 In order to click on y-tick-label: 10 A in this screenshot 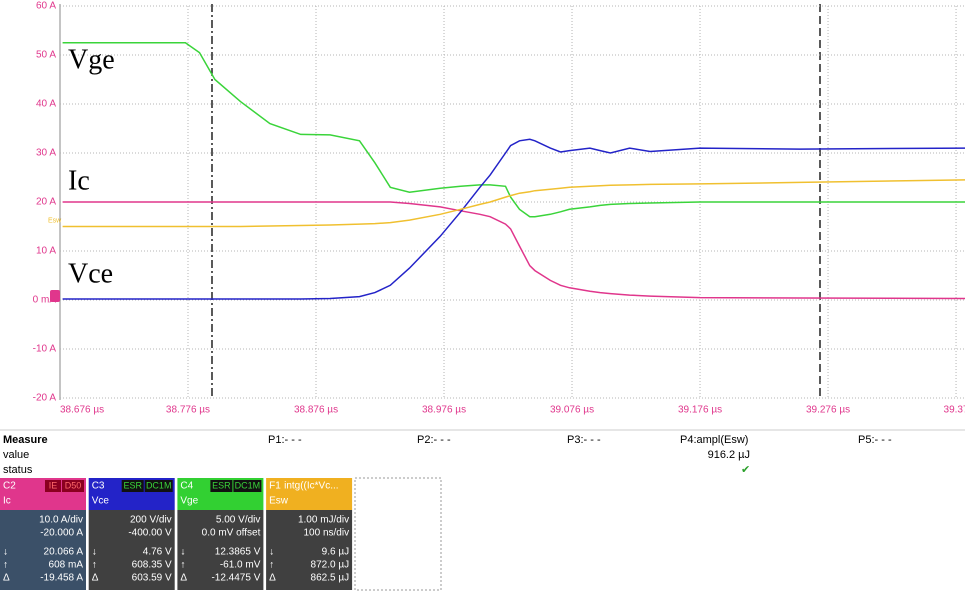, I will do `click(46, 251)`.